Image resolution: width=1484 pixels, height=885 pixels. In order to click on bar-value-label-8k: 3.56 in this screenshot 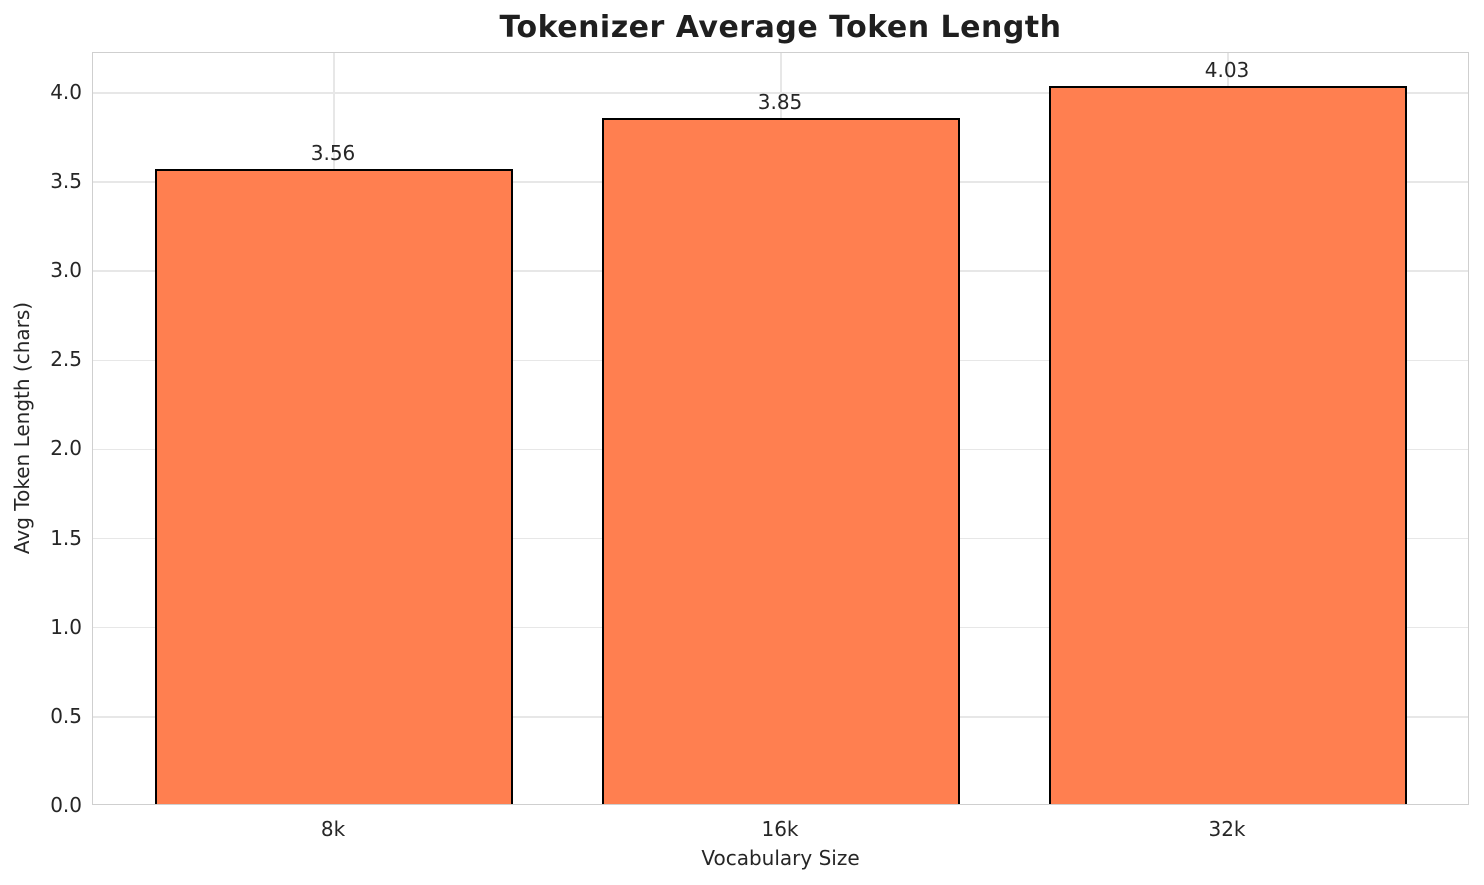, I will do `click(333, 153)`.